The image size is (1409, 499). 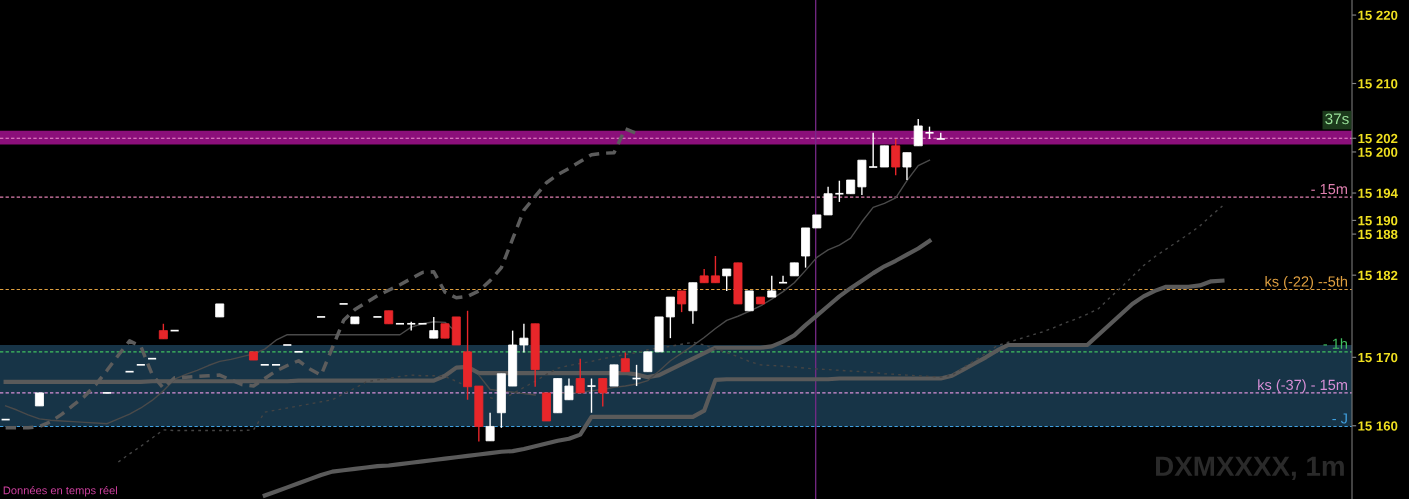 What do you see at coordinates (1329, 189) in the screenshot?
I see `ref-line-label: - 15m` at bounding box center [1329, 189].